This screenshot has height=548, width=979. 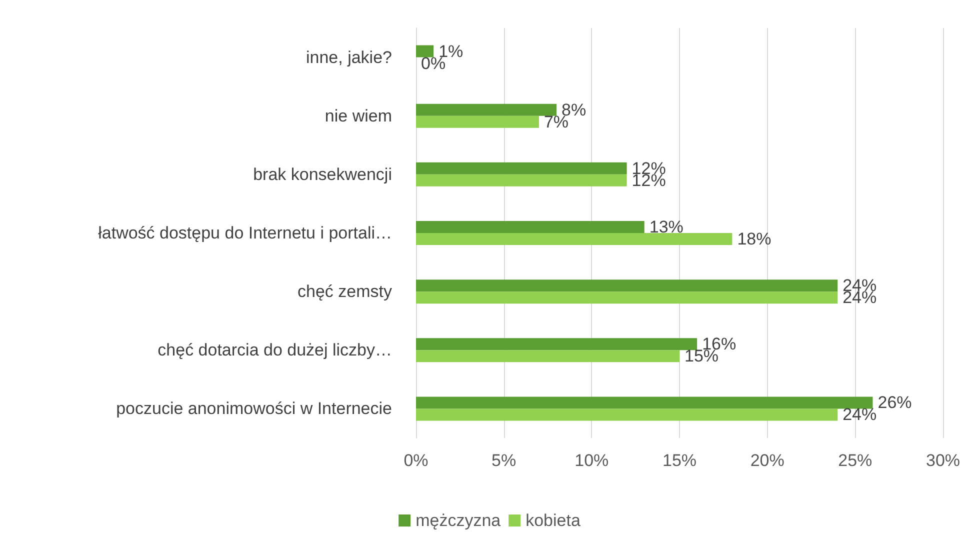 What do you see at coordinates (358, 116) in the screenshot?
I see `y-tick-label: nie wiem` at bounding box center [358, 116].